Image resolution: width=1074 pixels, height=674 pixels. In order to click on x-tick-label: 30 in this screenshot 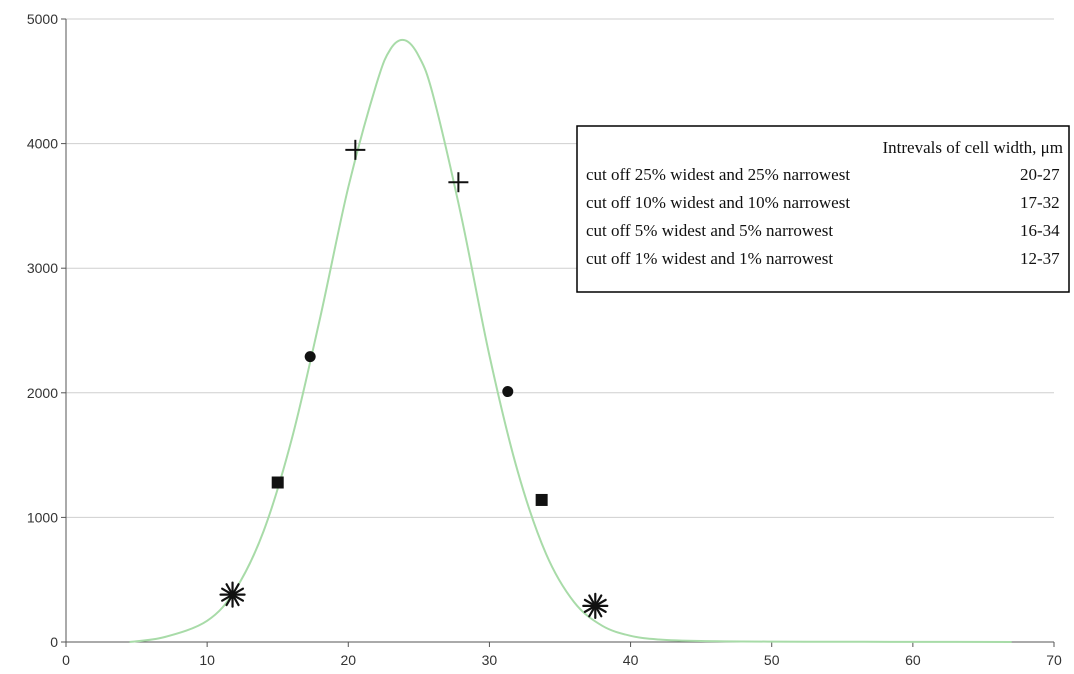, I will do `click(490, 660)`.